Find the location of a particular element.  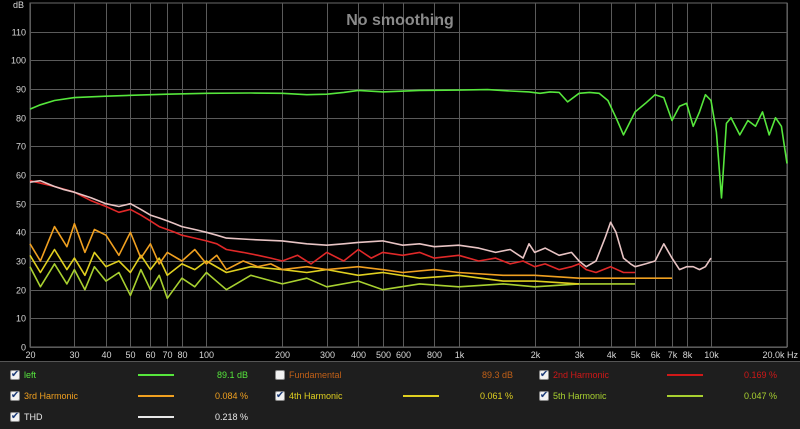

checkbox-left: ✔ is located at coordinates (15, 375).